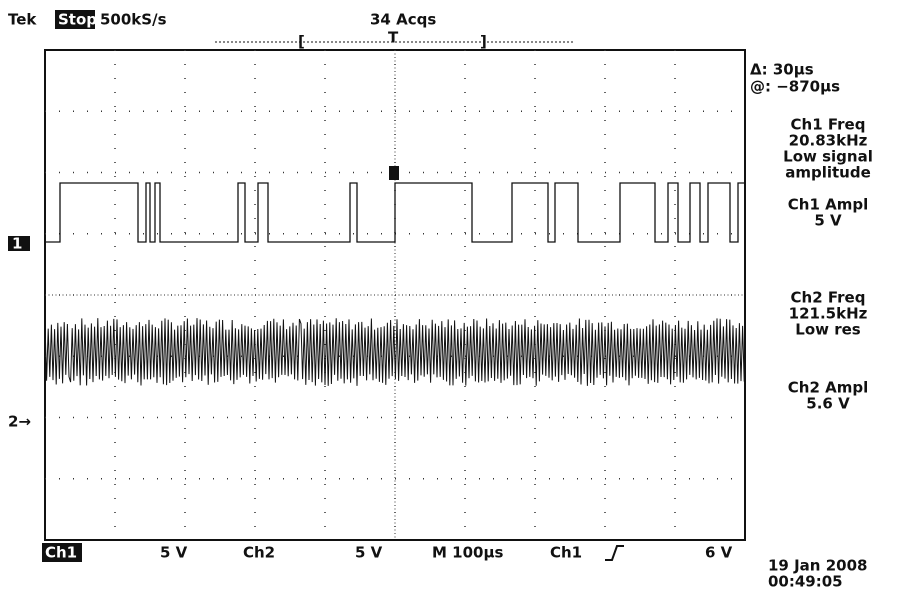  What do you see at coordinates (828, 314) in the screenshot?
I see `measurement-value: 121.5kHz` at bounding box center [828, 314].